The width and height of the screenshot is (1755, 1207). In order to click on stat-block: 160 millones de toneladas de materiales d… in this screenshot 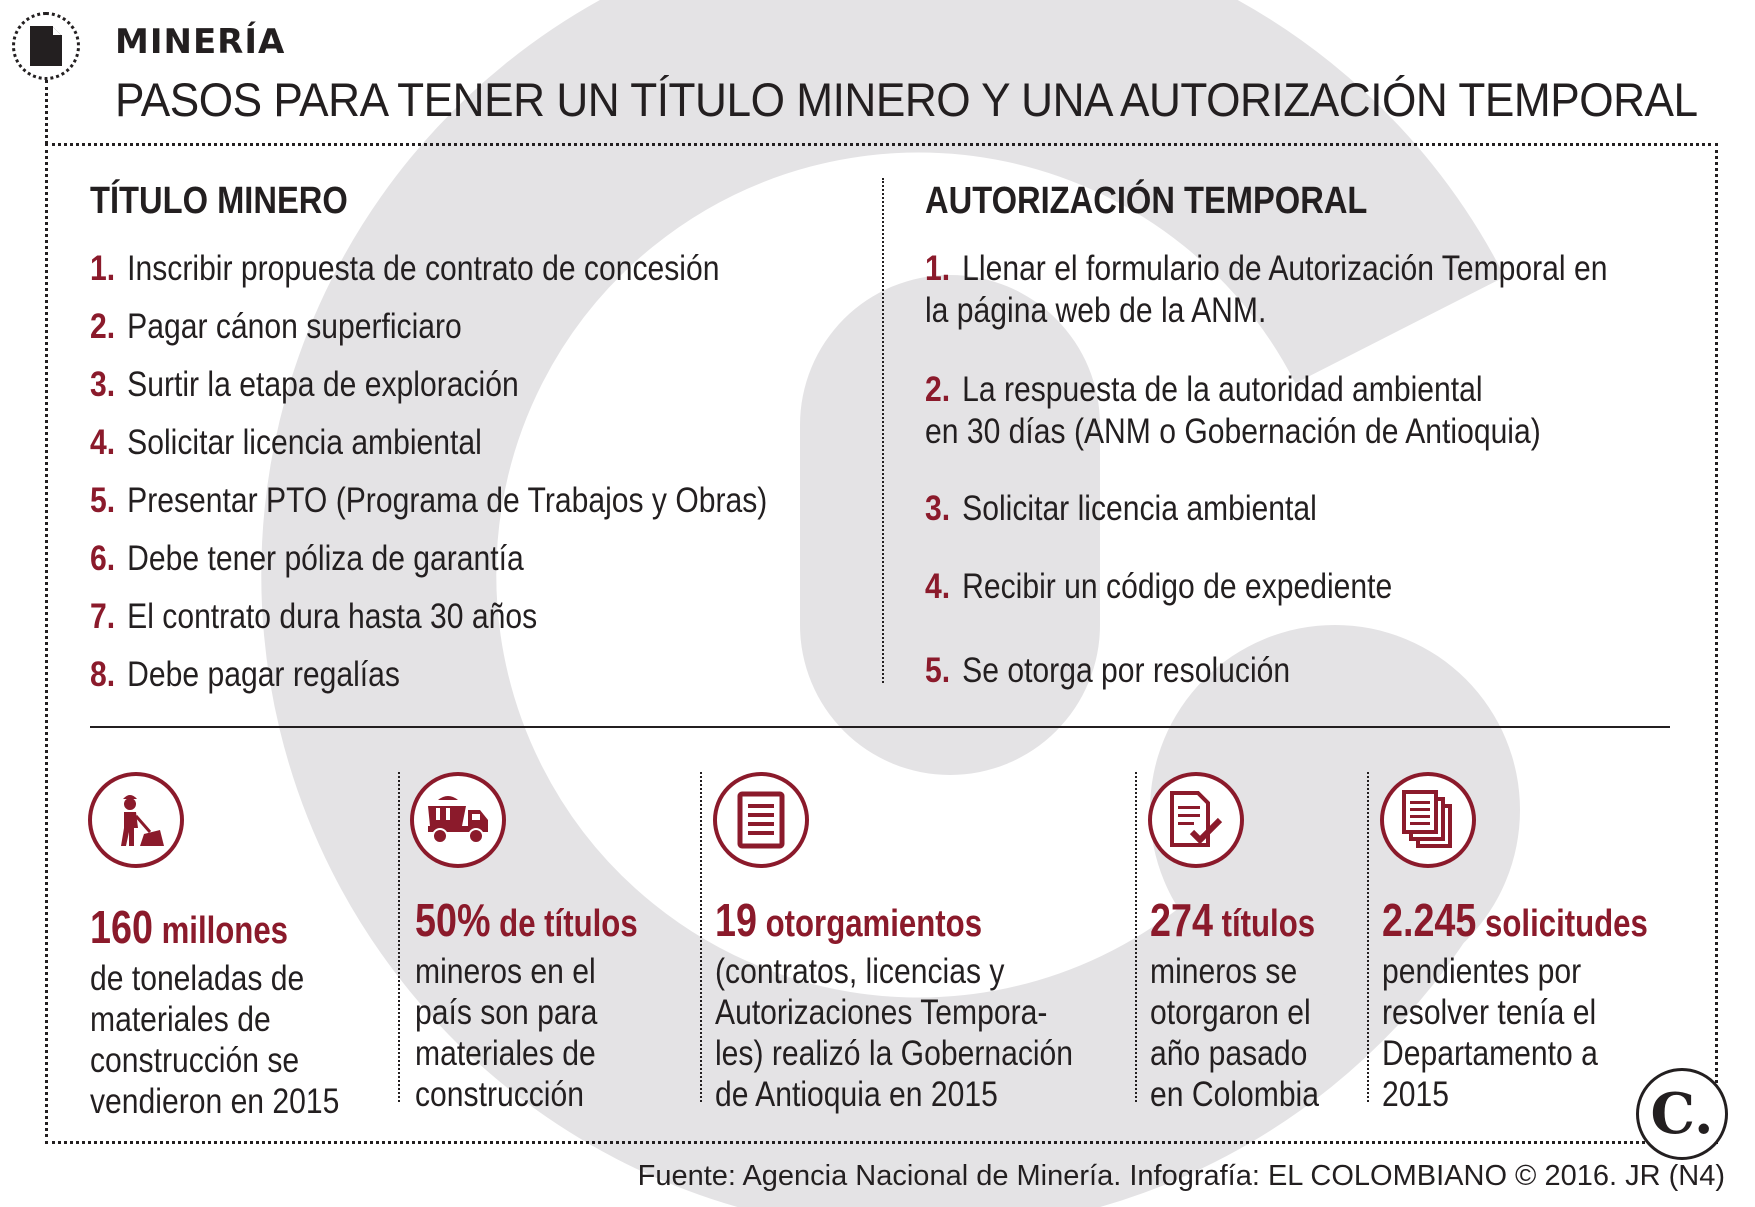, I will do `click(235, 1011)`.